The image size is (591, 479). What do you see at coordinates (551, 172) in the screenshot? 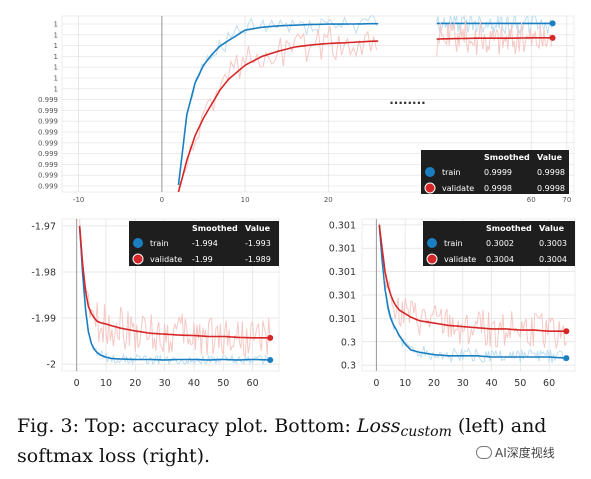
I see `legend-train-value: 0.9998` at bounding box center [551, 172].